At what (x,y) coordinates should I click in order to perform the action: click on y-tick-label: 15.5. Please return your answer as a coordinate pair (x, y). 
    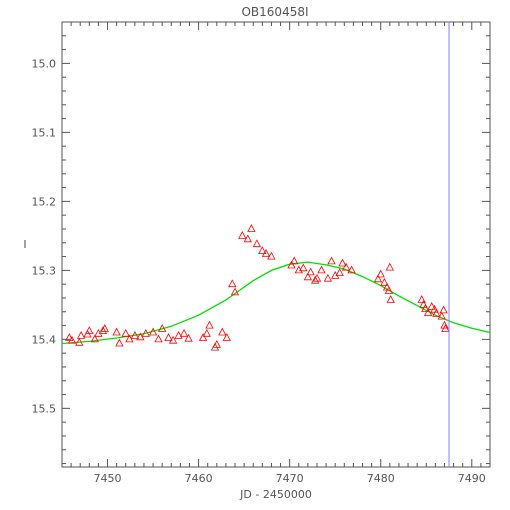
    Looking at the image, I should click on (44, 408).